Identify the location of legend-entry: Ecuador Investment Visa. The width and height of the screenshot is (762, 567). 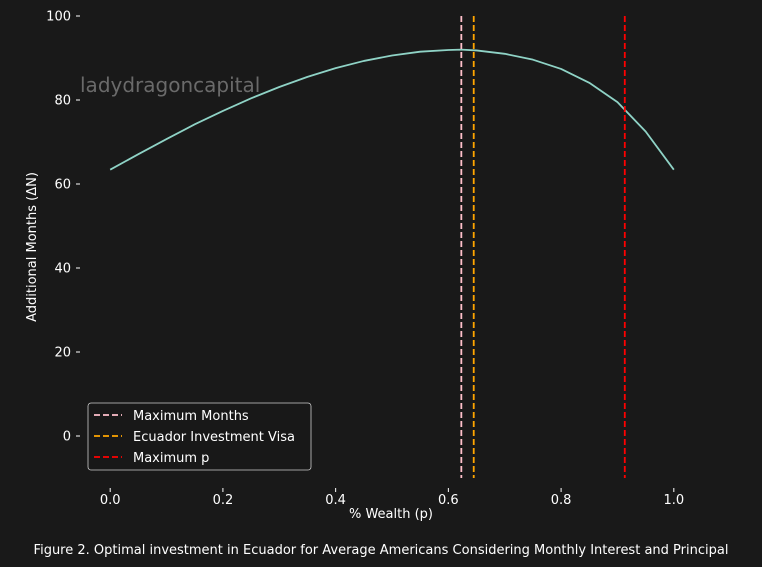
(214, 437).